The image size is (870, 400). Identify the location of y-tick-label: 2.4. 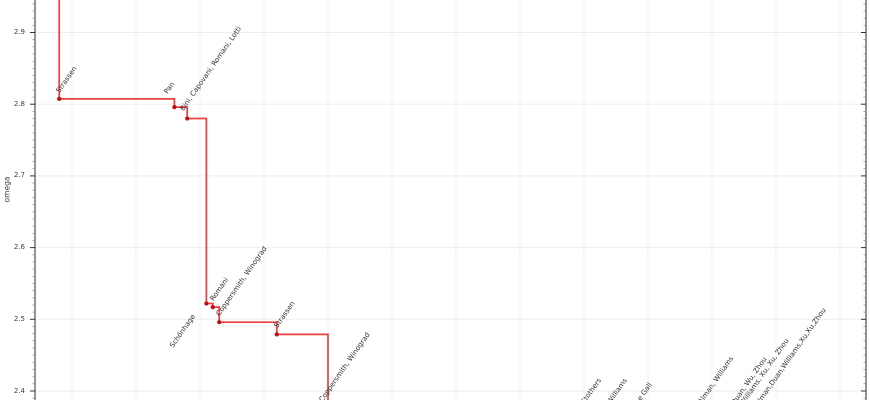
(19, 390).